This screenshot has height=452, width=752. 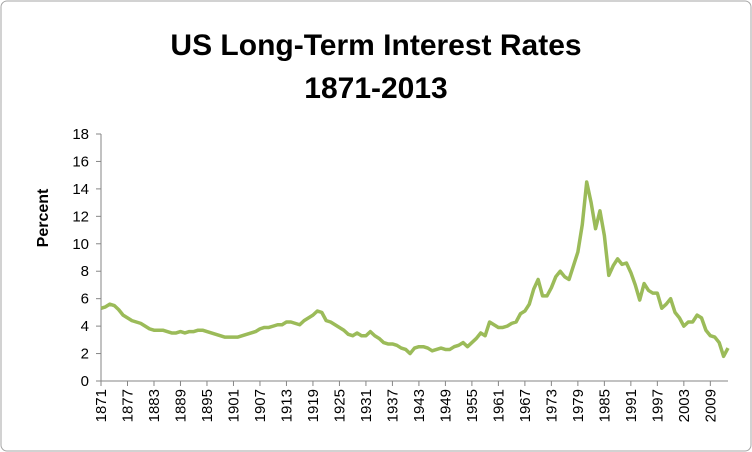 I want to click on y-tick-label: 10, so click(x=80, y=244).